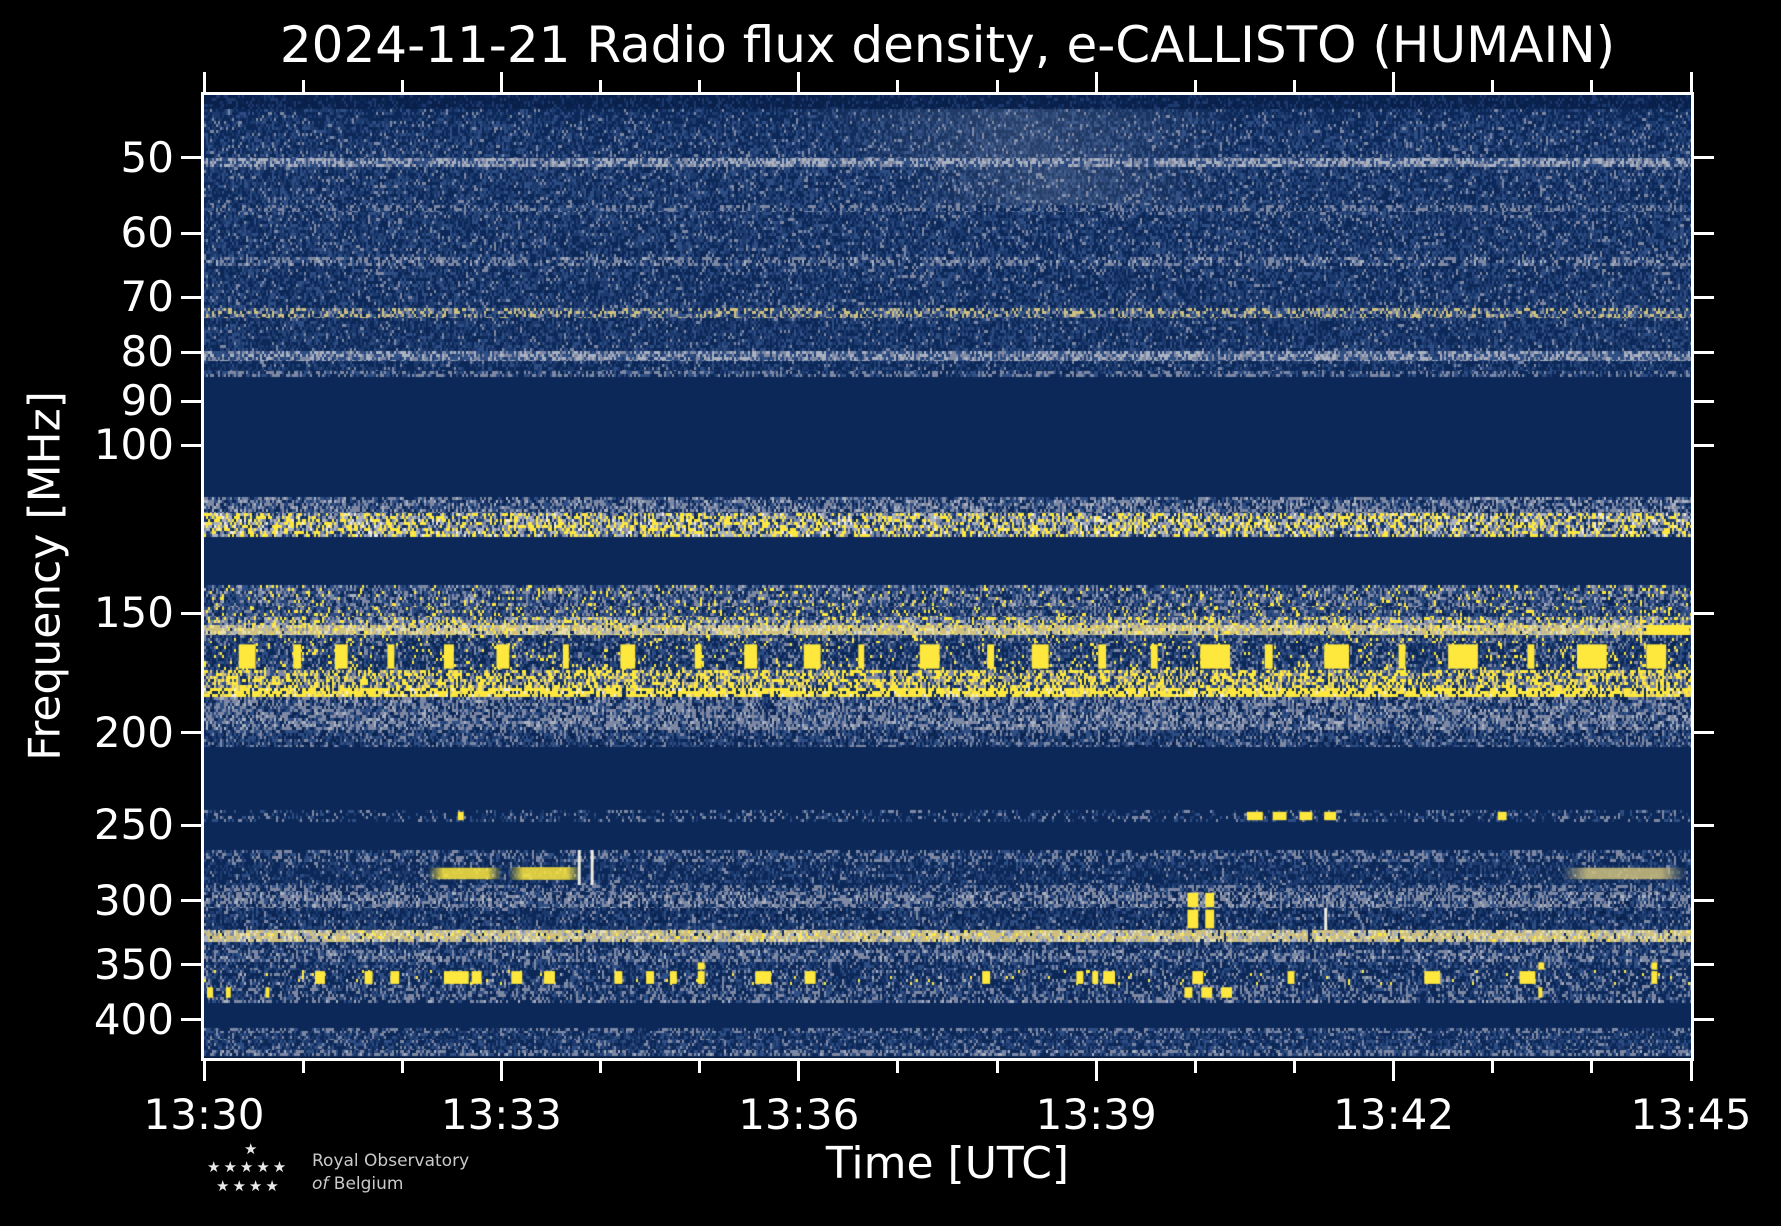 The height and width of the screenshot is (1226, 1781). I want to click on rob-logo-text-line2: of Belgium, so click(390, 1184).